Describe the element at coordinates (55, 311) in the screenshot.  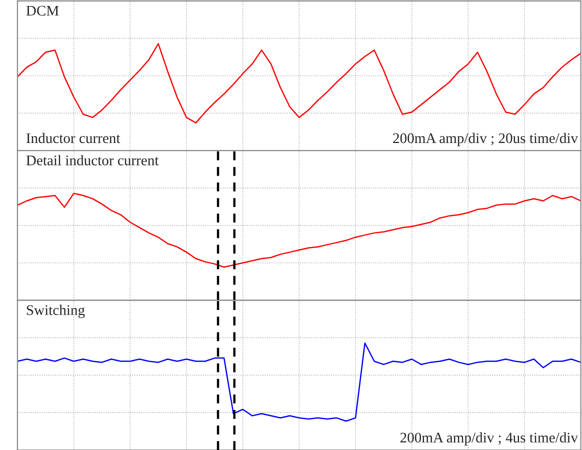
I see `chart-title: Switching` at that location.